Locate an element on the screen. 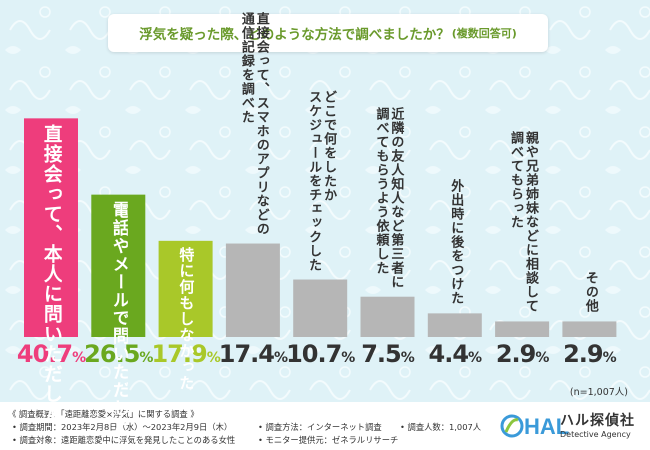 The image size is (650, 450). value-number-4: 17.4 is located at coordinates (246, 354).